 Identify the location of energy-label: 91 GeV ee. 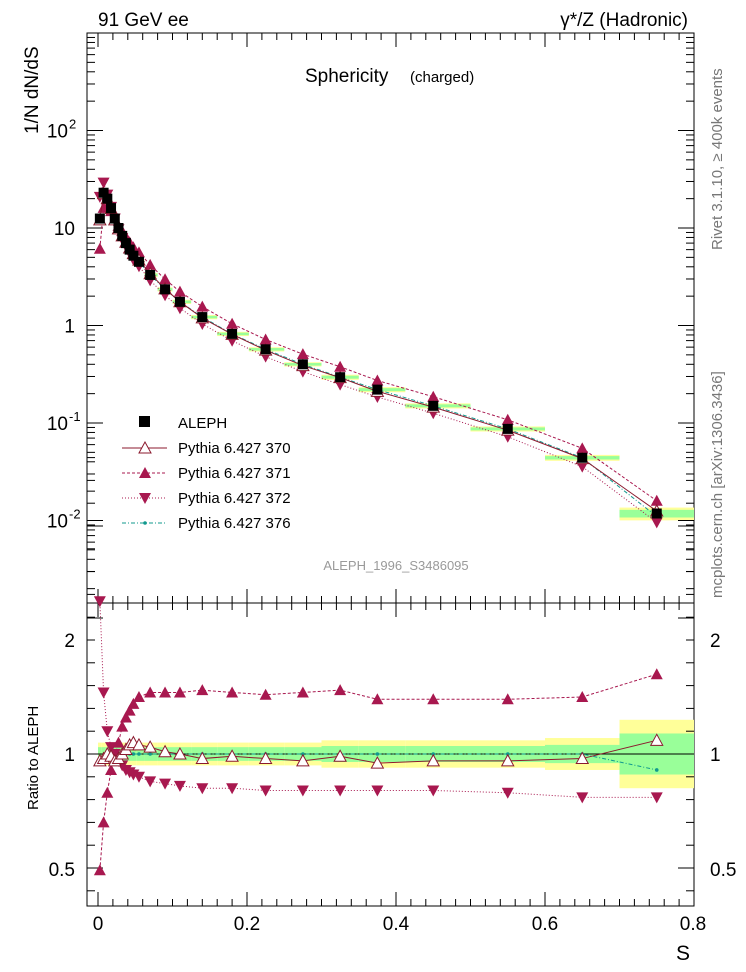
(143, 20).